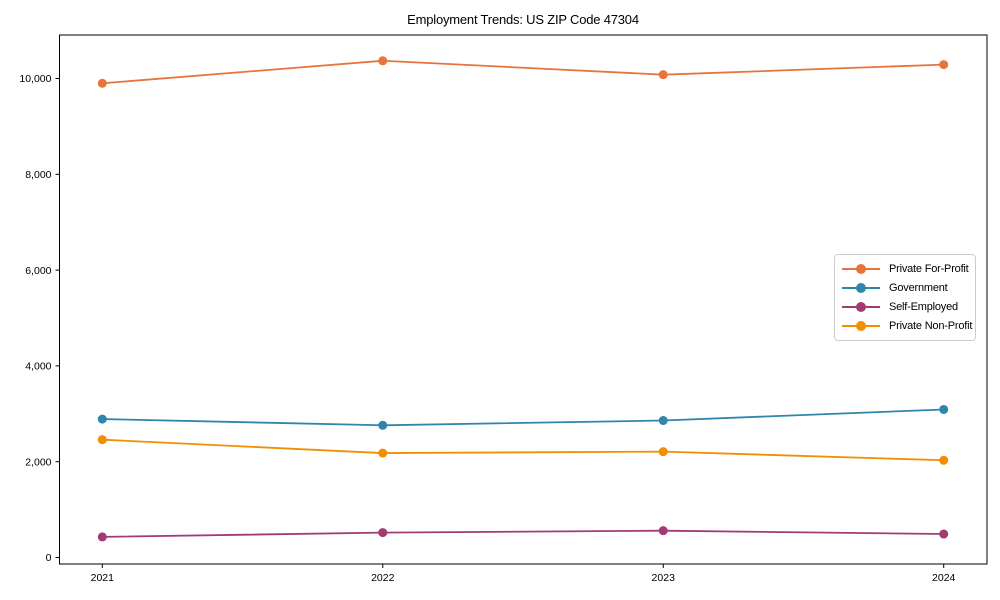 This screenshot has width=1000, height=600. What do you see at coordinates (38, 462) in the screenshot?
I see `y-axis-tick-label: 2,000` at bounding box center [38, 462].